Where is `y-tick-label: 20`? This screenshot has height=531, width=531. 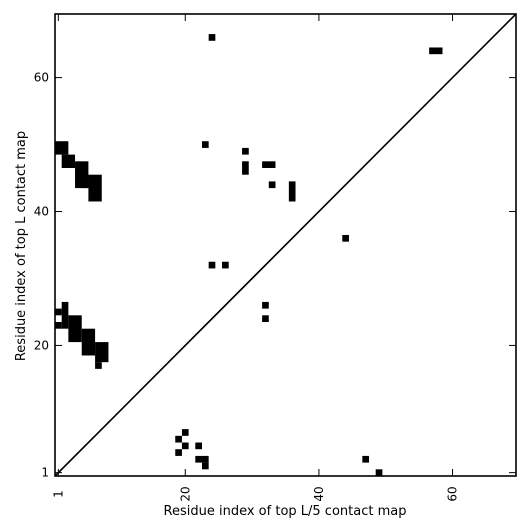 y-tick-label: 20 is located at coordinates (41, 345).